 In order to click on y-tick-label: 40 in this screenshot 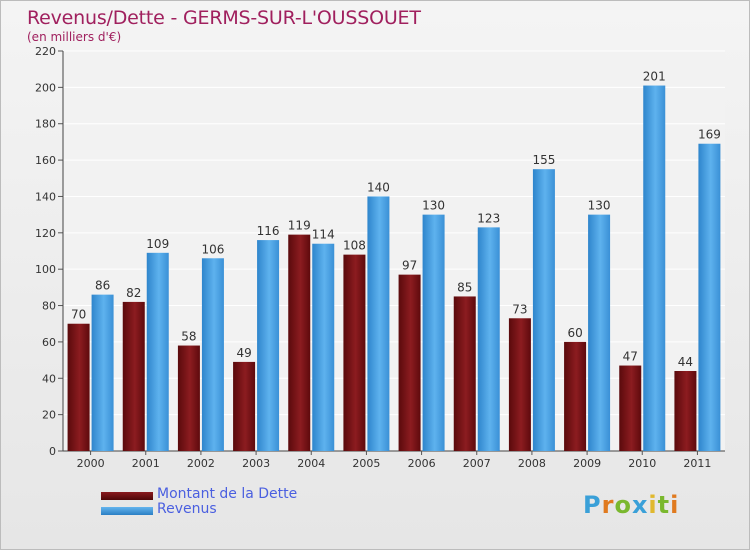, I will do `click(49, 378)`.